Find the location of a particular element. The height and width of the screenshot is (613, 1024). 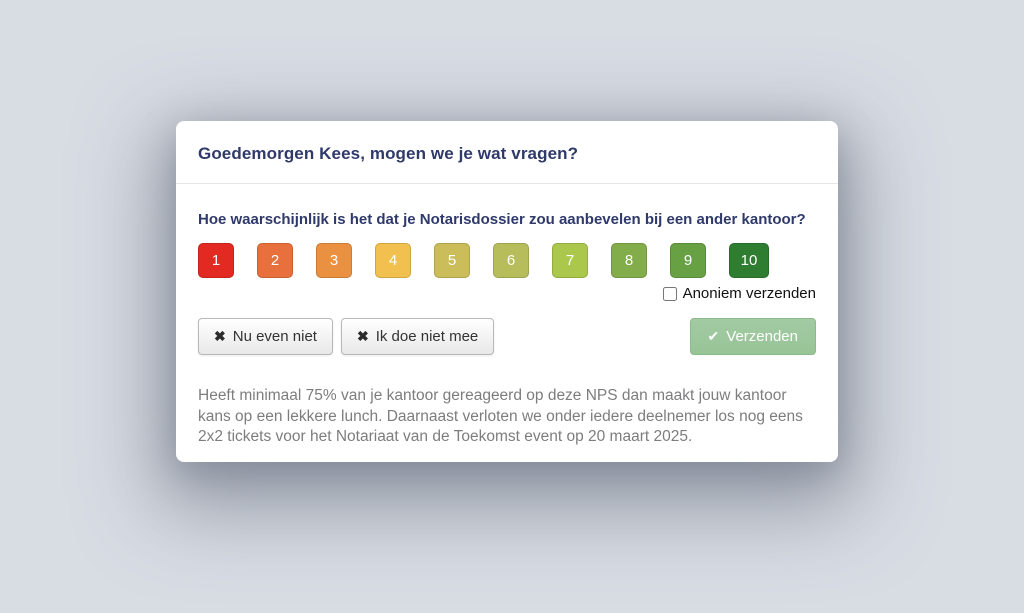

dismiss-button: ✖ Nu even niet is located at coordinates (265, 336).